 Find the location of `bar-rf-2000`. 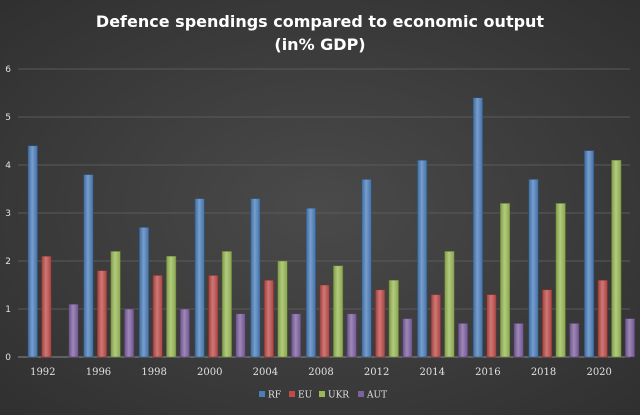

bar-rf-2000 is located at coordinates (199, 278).